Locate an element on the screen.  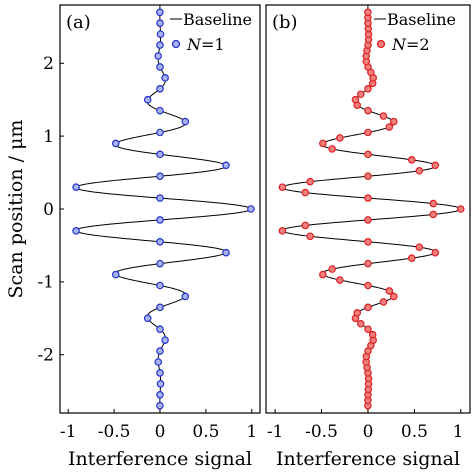
panel-b-label: (b) is located at coordinates (285, 22).